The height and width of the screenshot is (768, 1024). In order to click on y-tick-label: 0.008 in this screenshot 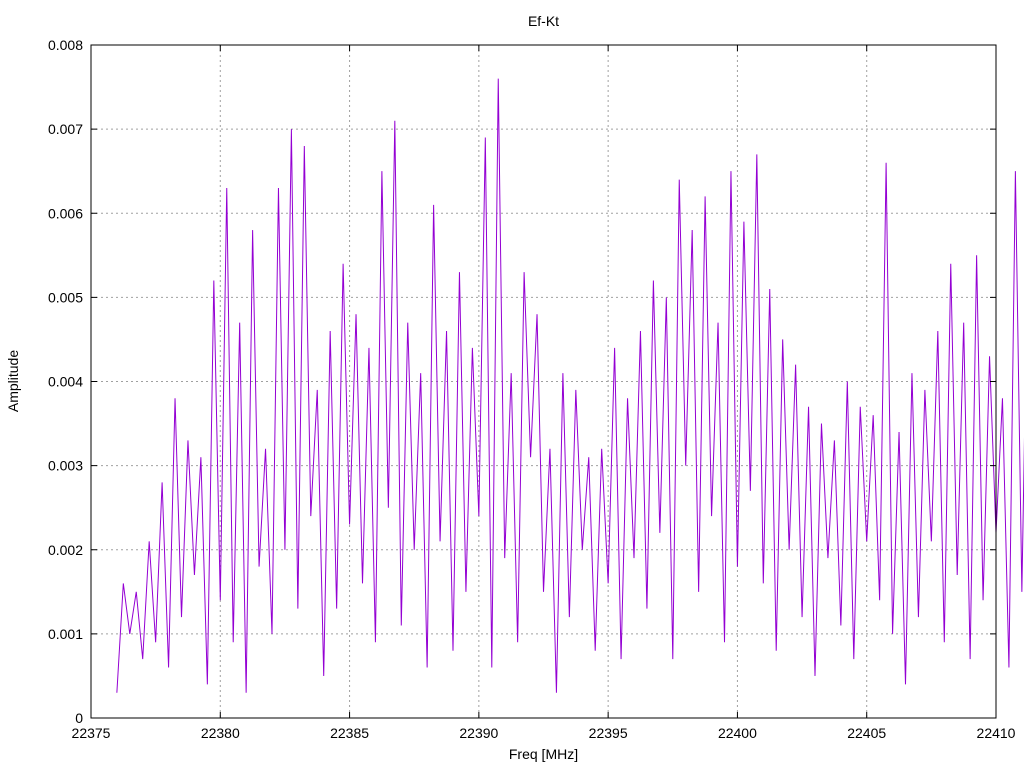, I will do `click(65, 45)`.